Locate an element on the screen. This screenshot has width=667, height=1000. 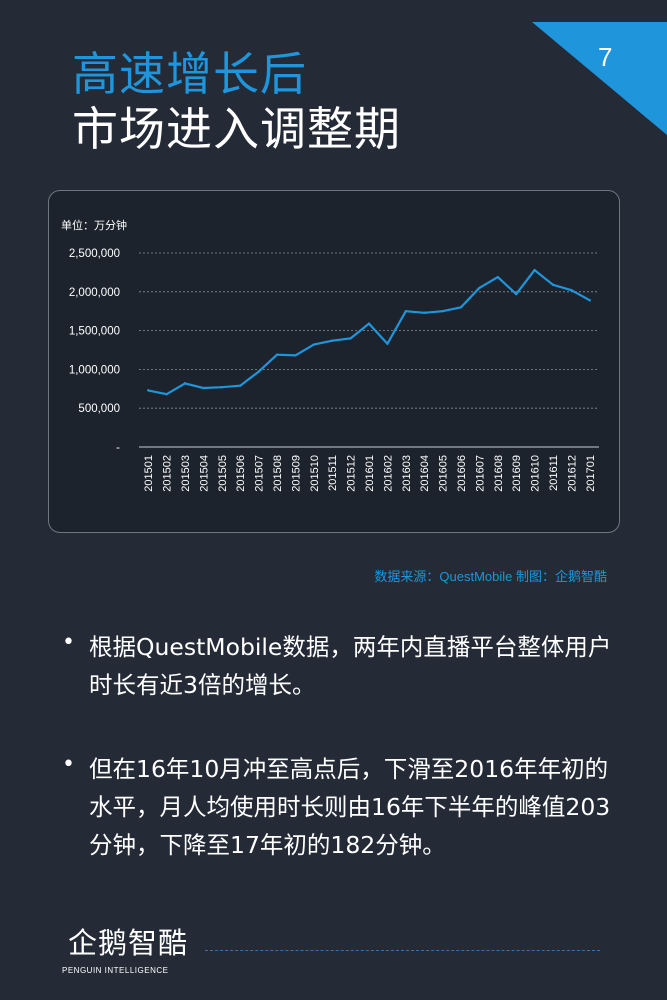
x-tick-label: 201504 is located at coordinates (204, 473).